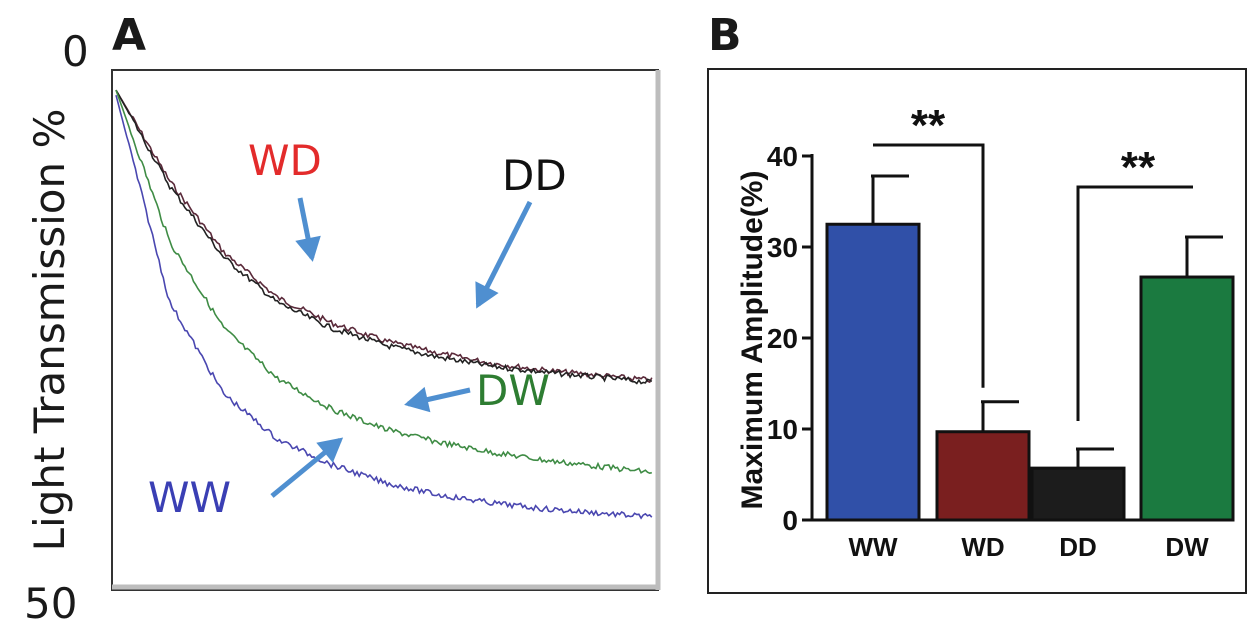 The width and height of the screenshot is (1248, 622). Describe the element at coordinates (49, 330) in the screenshot. I see `panel-a-y-axis-label: Light Transmission %` at that location.